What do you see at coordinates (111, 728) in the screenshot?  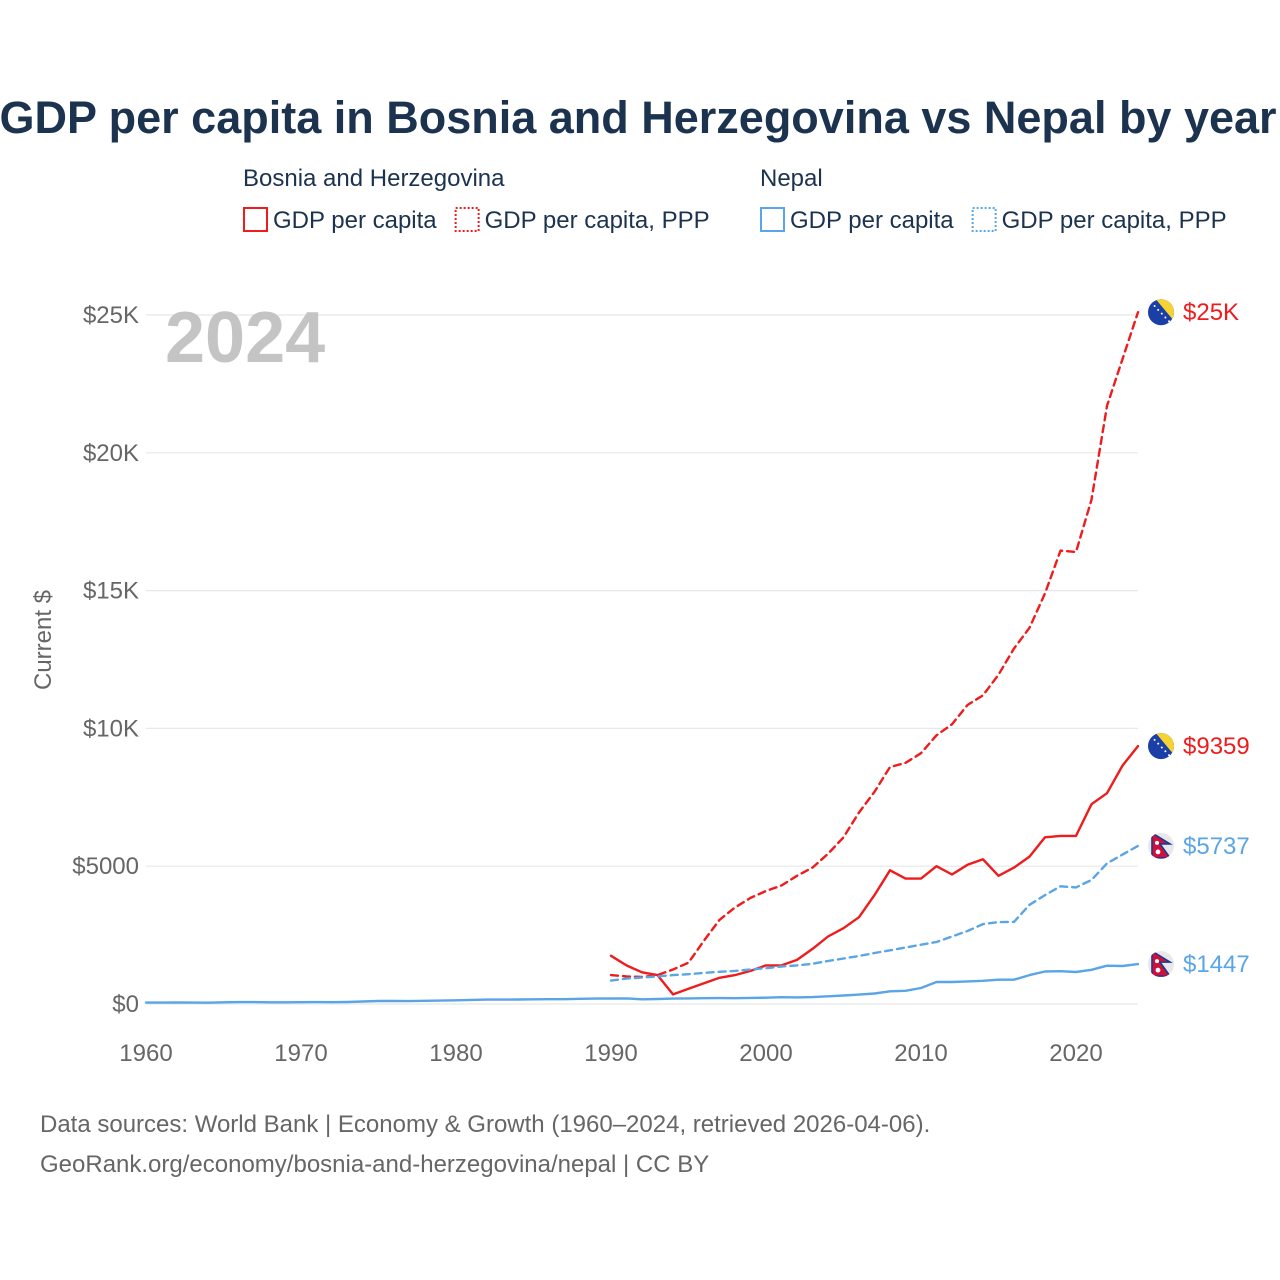 I see `y-tick-label: $10K` at bounding box center [111, 728].